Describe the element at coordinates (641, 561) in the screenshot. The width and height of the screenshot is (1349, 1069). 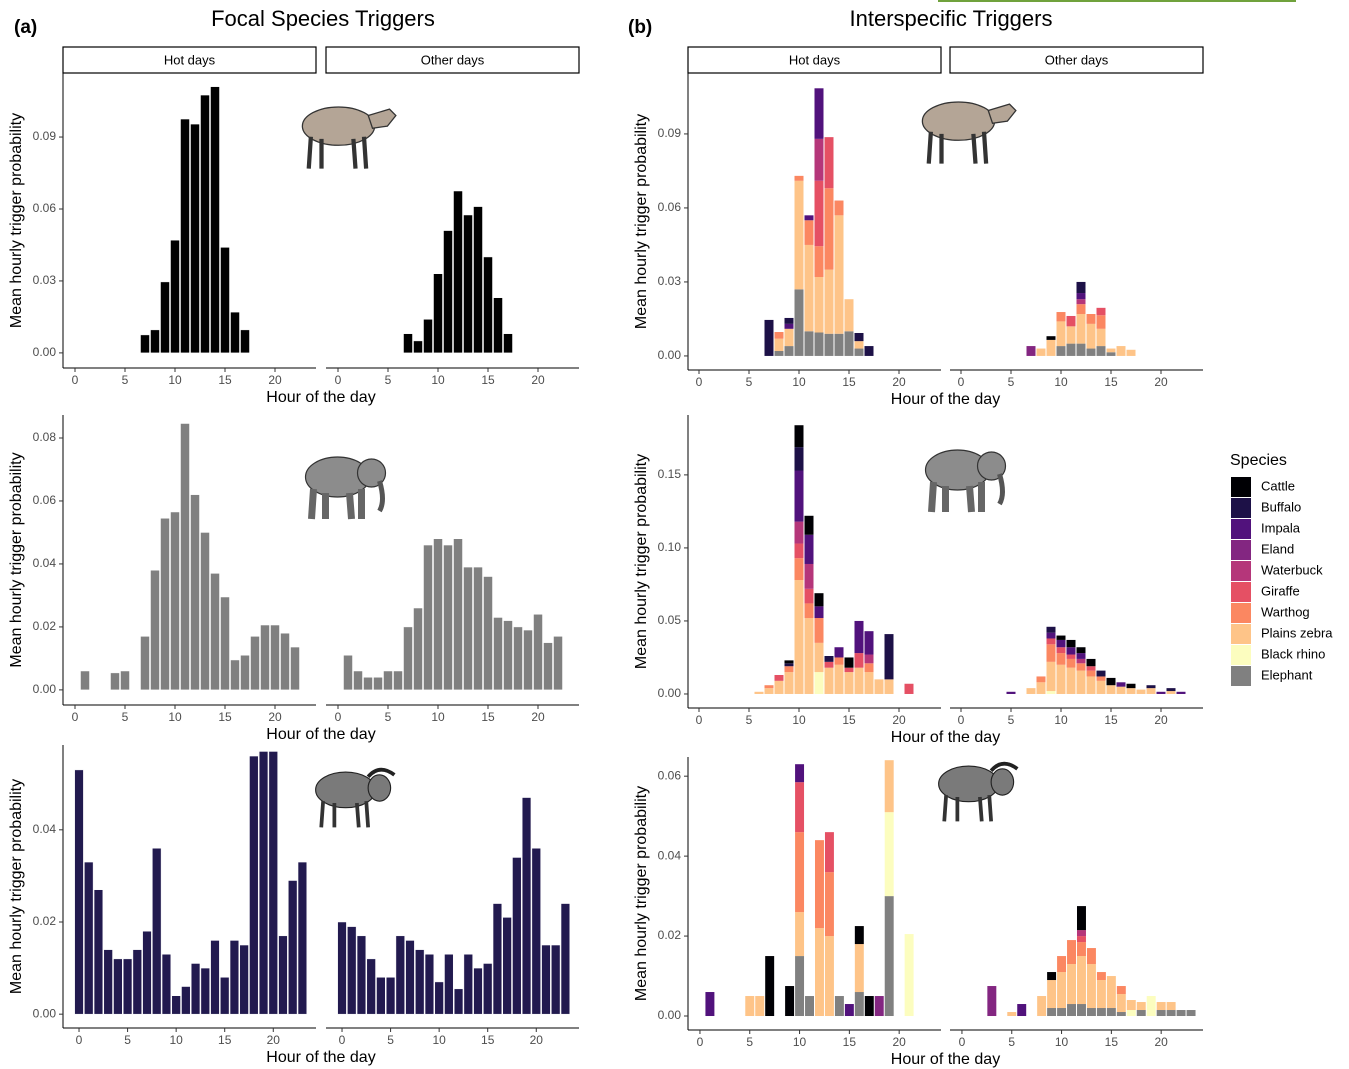
I see `y-axis-label: Mean hourly trigger probability` at that location.